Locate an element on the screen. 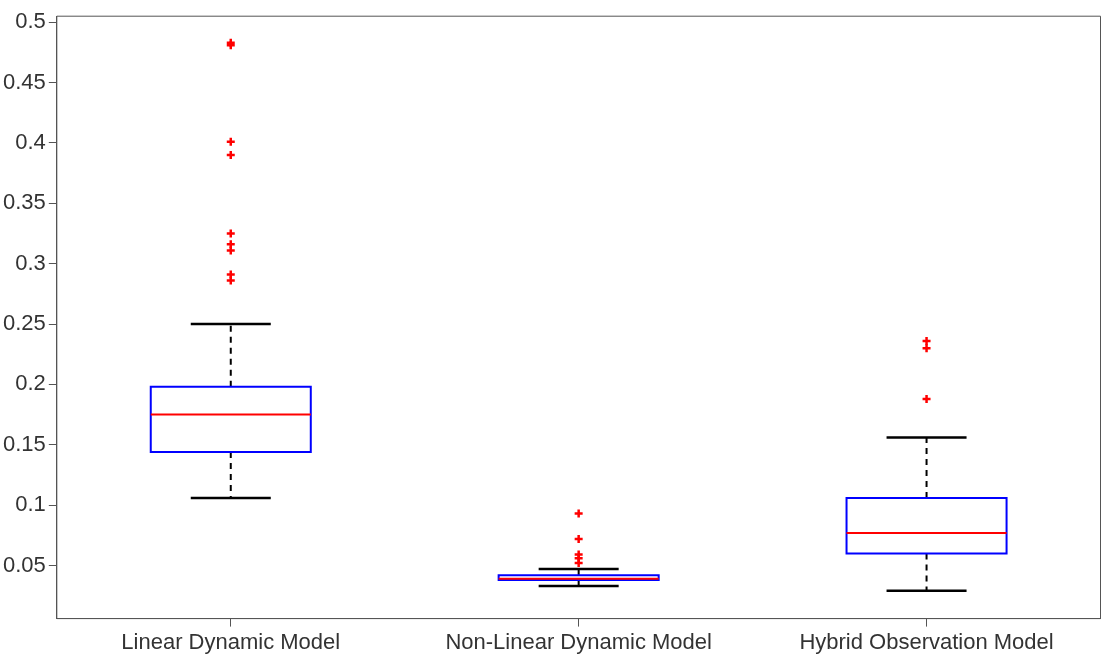 Image resolution: width=1107 pixels, height=659 pixels. y-tick-label: 0.4 is located at coordinates (30, 142).